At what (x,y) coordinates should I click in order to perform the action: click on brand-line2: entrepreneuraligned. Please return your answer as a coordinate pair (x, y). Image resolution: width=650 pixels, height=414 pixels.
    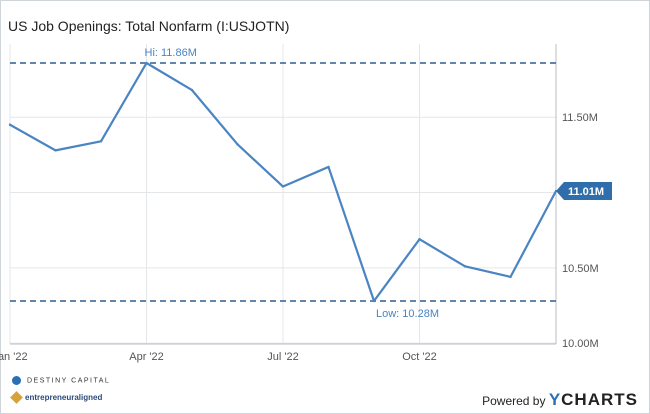
    Looking at the image, I should click on (64, 397).